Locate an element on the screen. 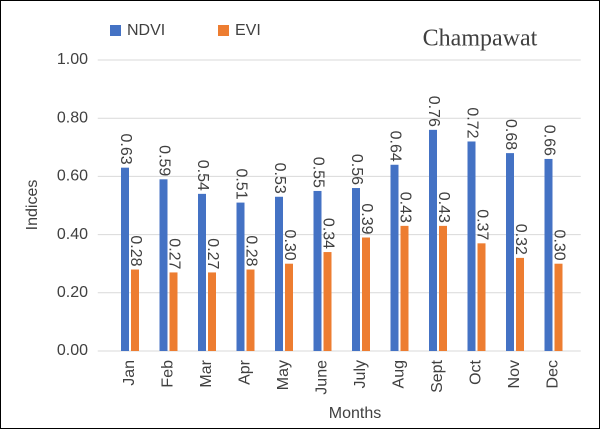  value-label: 0.56 is located at coordinates (356, 169).